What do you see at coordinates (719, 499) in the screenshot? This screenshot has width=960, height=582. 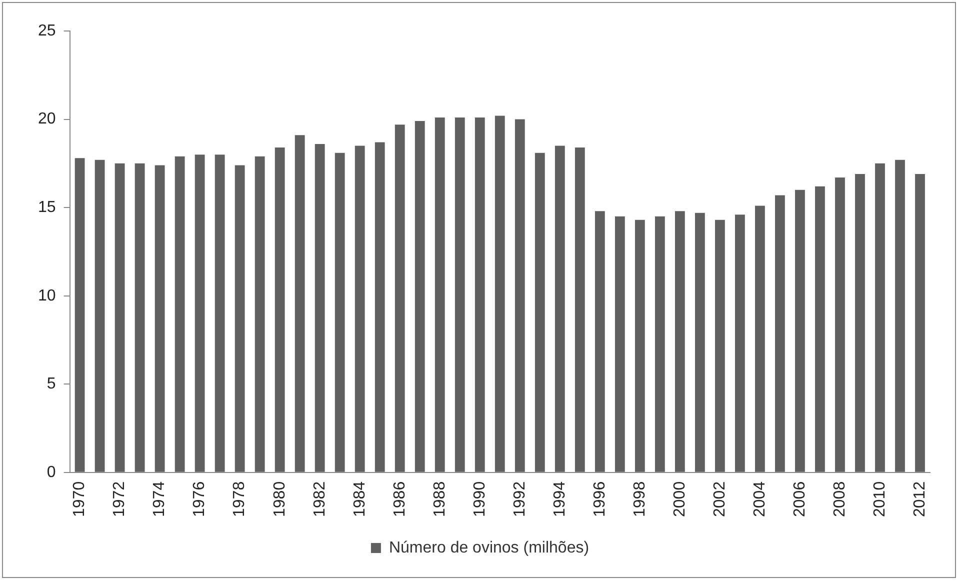 I see `x-tick-label: 2002` at bounding box center [719, 499].